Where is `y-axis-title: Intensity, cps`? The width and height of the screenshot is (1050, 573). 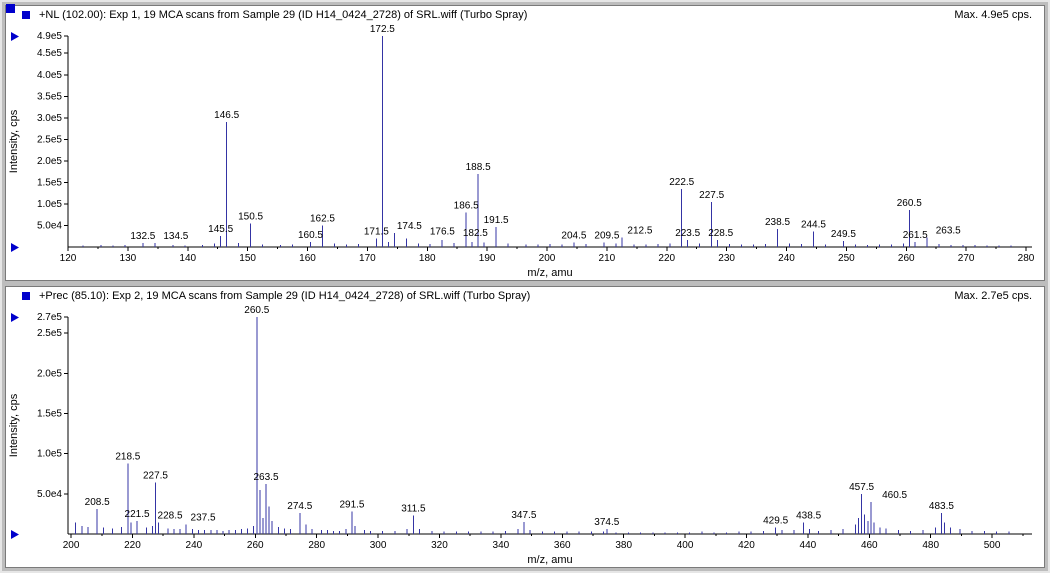 y-axis-title: Intensity, cps is located at coordinates (14, 141).